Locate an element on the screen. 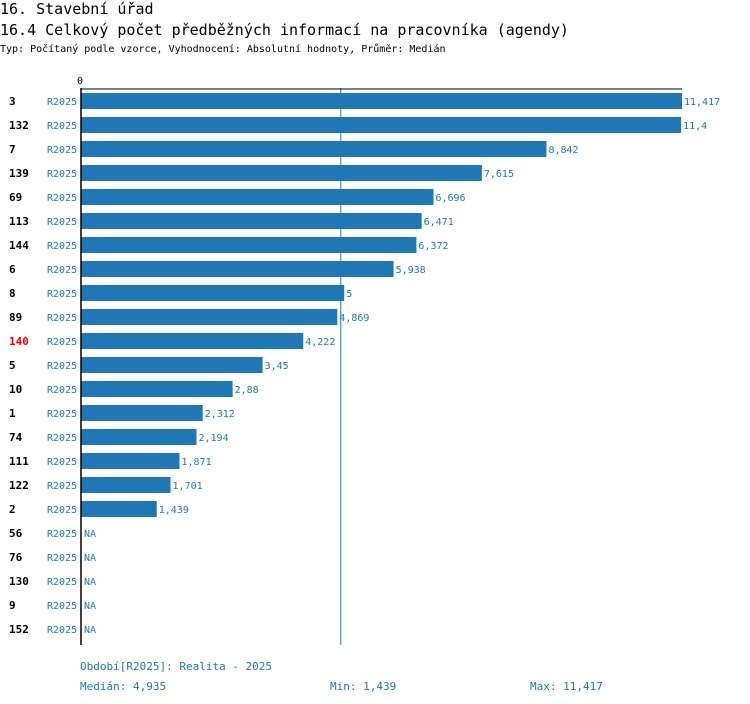 The image size is (750, 704). data-label: 7,615 is located at coordinates (499, 174).